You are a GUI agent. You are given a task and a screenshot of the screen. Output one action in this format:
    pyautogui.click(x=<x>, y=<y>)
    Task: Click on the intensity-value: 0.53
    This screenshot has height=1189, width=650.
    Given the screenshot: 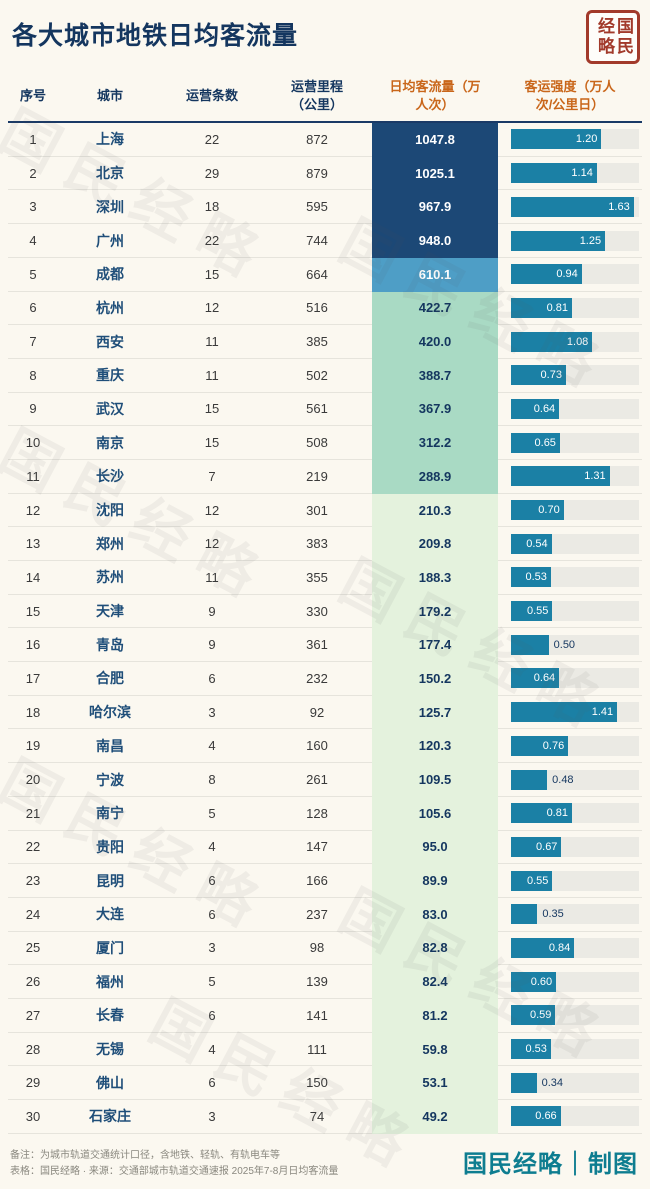 What is the action you would take?
    pyautogui.click(x=536, y=577)
    